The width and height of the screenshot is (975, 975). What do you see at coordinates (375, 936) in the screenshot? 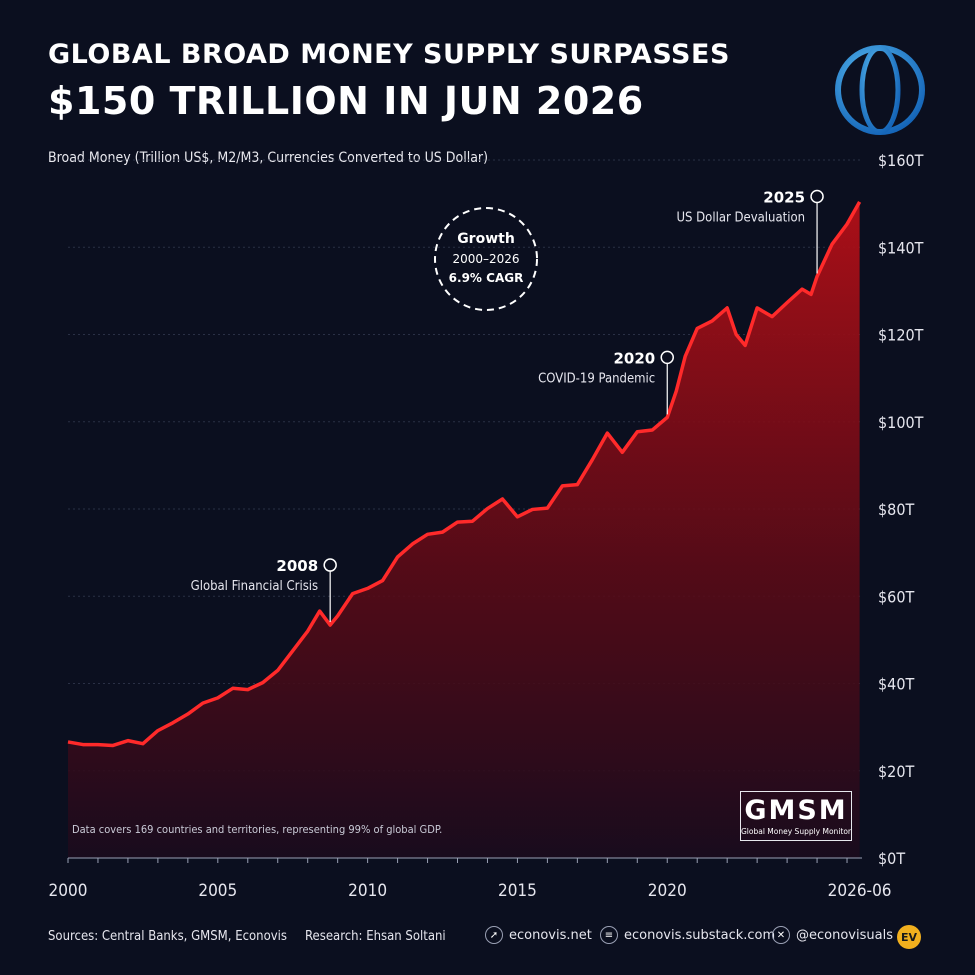
I see `research-text: Research: Ehsan Soltani` at bounding box center [375, 936].